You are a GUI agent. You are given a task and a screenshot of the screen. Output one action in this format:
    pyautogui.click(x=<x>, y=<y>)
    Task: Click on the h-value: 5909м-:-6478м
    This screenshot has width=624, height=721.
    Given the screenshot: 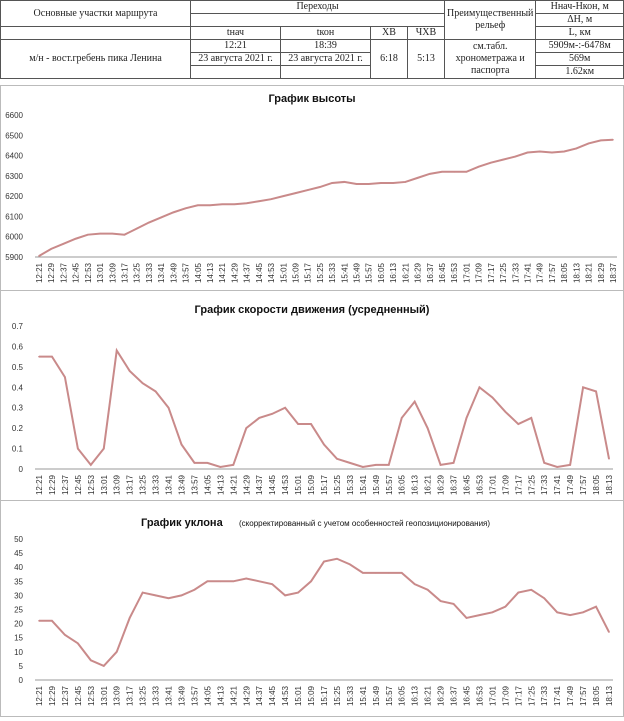 What is the action you would take?
    pyautogui.click(x=579, y=46)
    